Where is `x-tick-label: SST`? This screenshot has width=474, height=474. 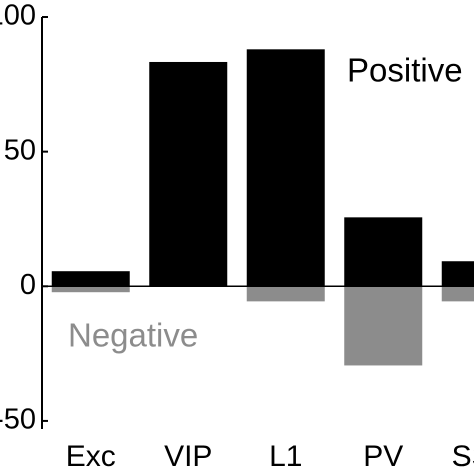
x-tick-label: SST is located at coordinates (463, 456).